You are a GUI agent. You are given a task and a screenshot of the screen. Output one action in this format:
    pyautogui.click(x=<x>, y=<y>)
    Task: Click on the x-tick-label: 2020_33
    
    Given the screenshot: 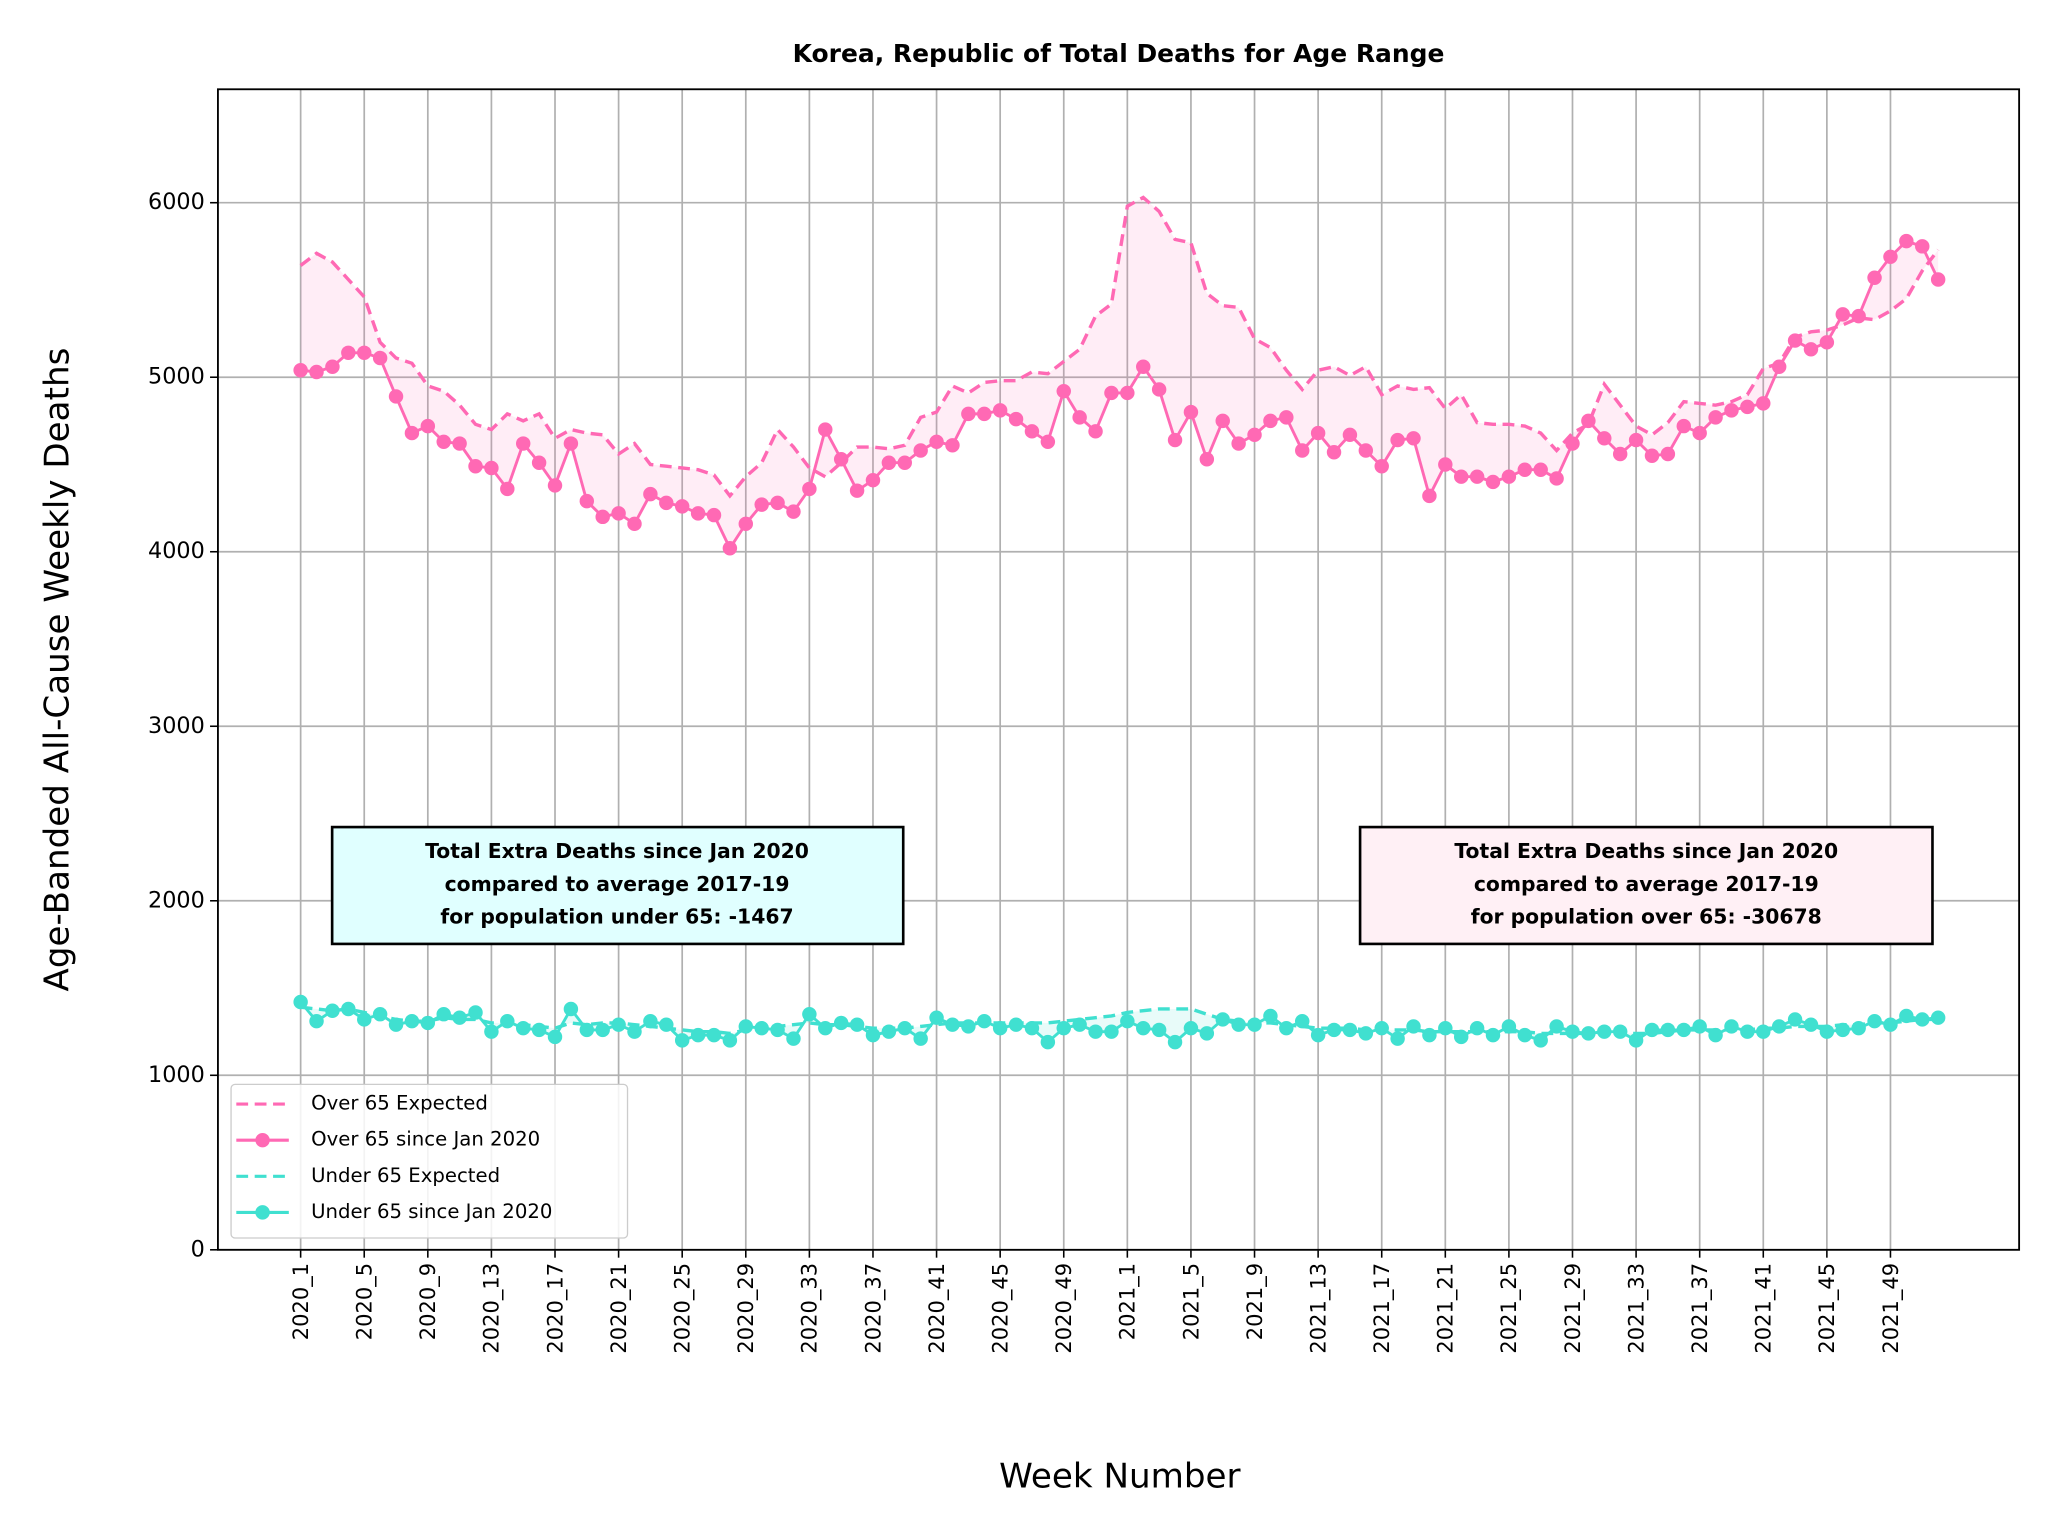 What is the action you would take?
    pyautogui.click(x=810, y=1308)
    